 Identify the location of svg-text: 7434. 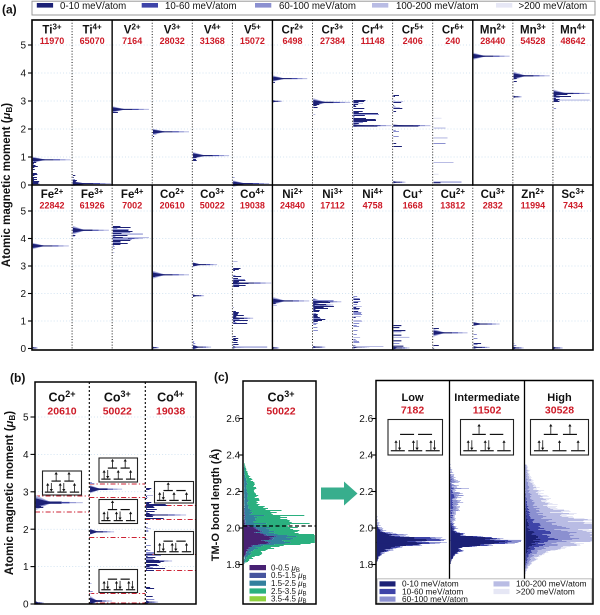
(573, 206).